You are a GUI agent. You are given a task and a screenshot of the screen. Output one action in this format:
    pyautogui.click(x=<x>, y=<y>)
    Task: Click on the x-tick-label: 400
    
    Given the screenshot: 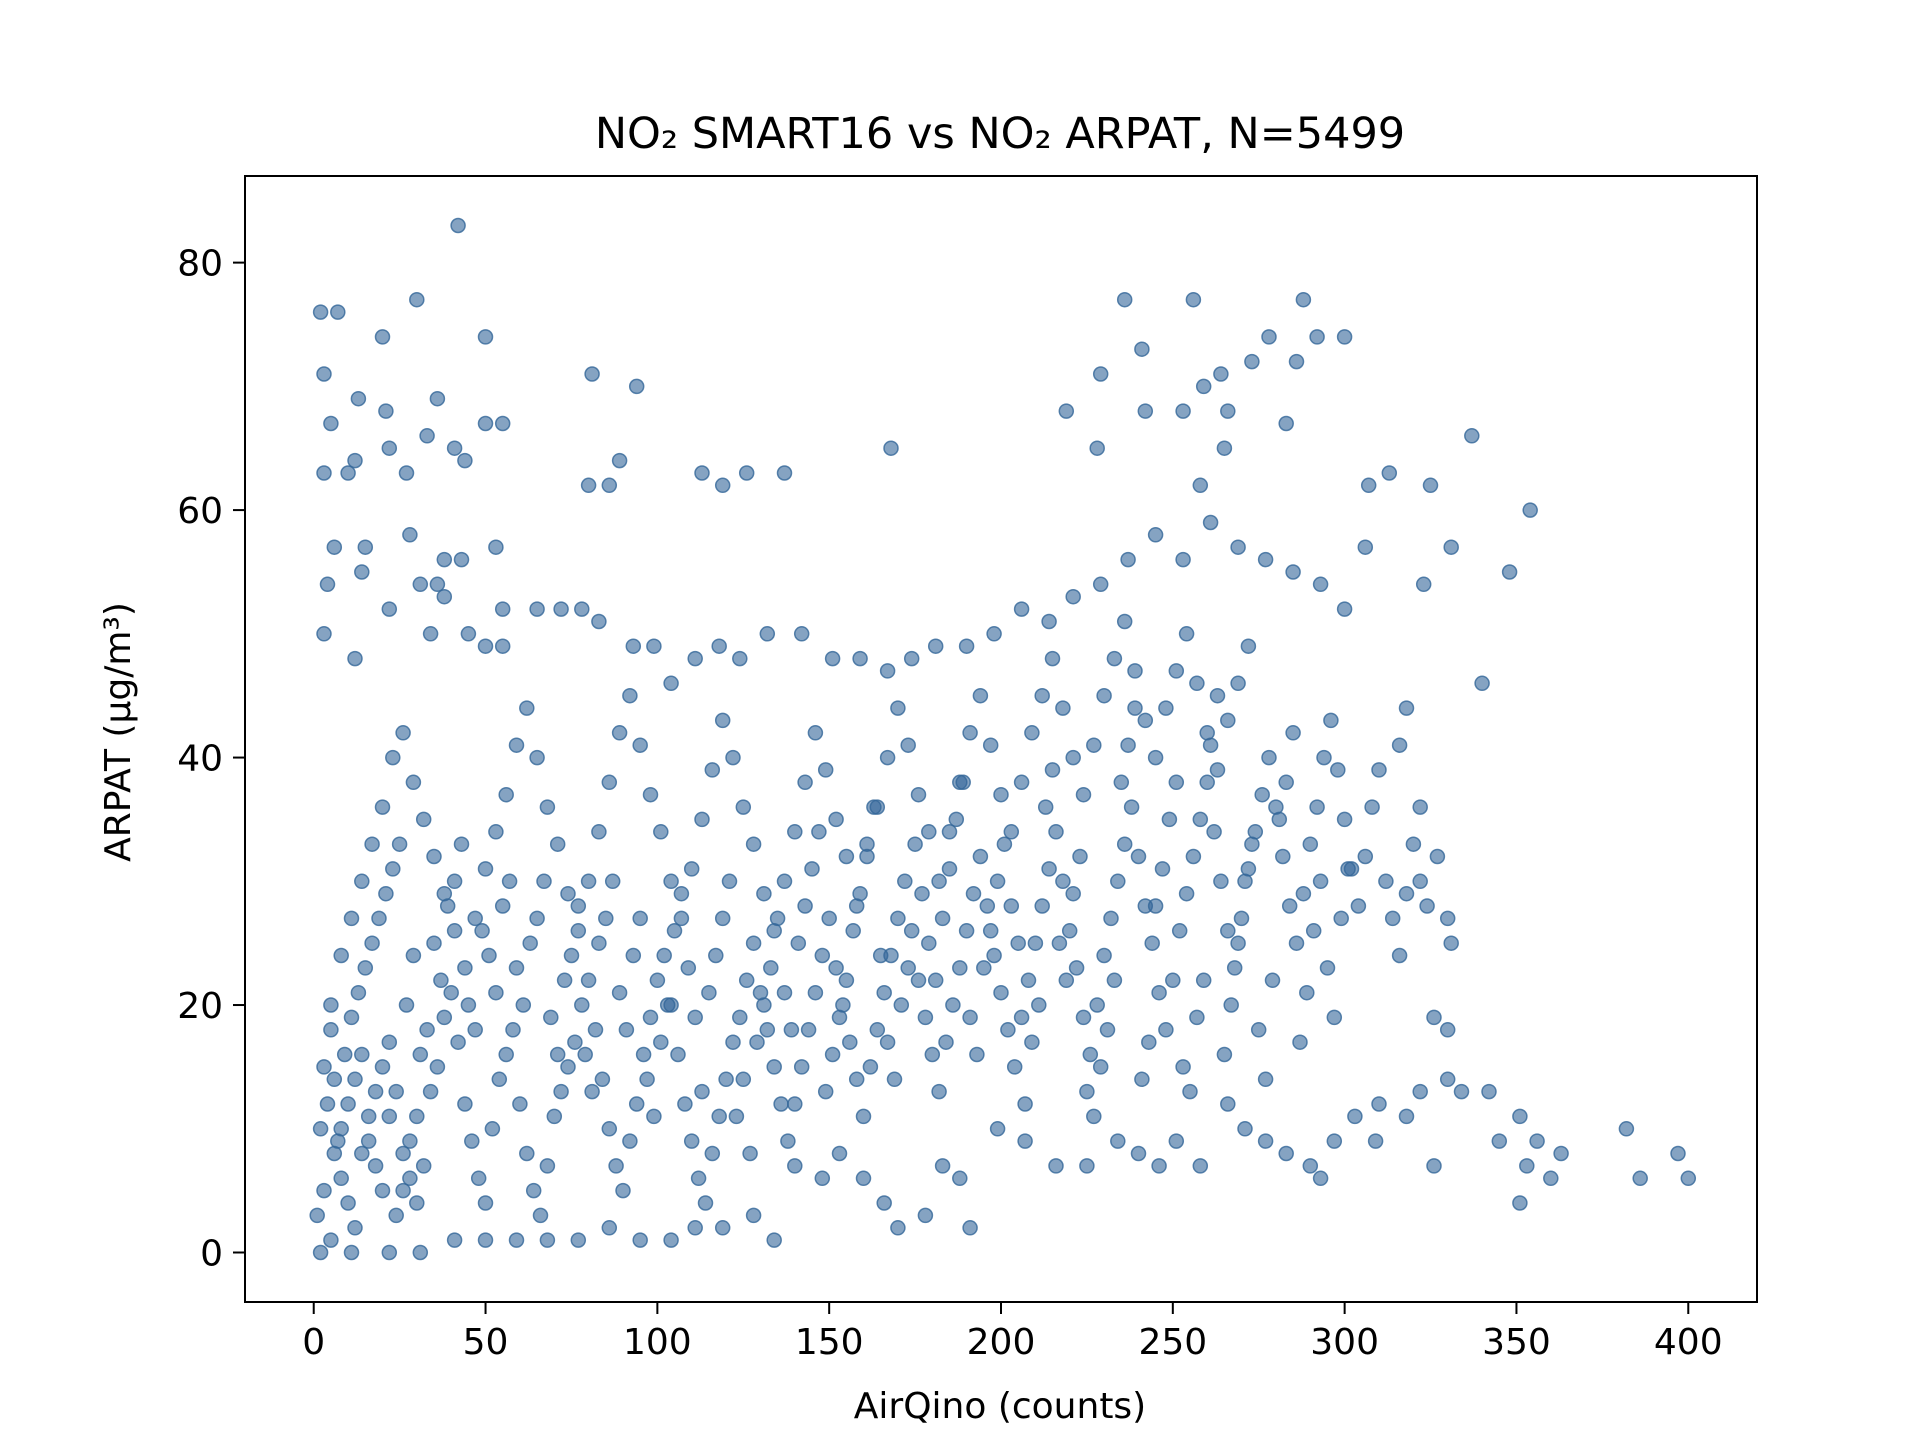 What is the action you would take?
    pyautogui.click(x=1688, y=1342)
    